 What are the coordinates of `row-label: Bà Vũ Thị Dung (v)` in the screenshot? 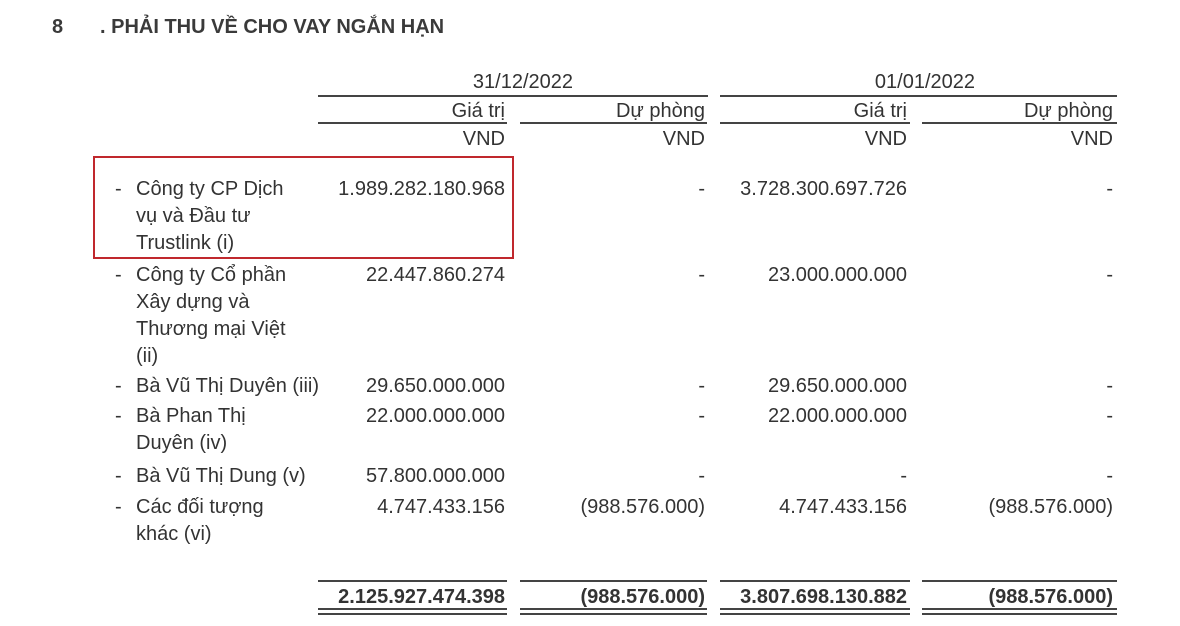 It's located at (221, 476).